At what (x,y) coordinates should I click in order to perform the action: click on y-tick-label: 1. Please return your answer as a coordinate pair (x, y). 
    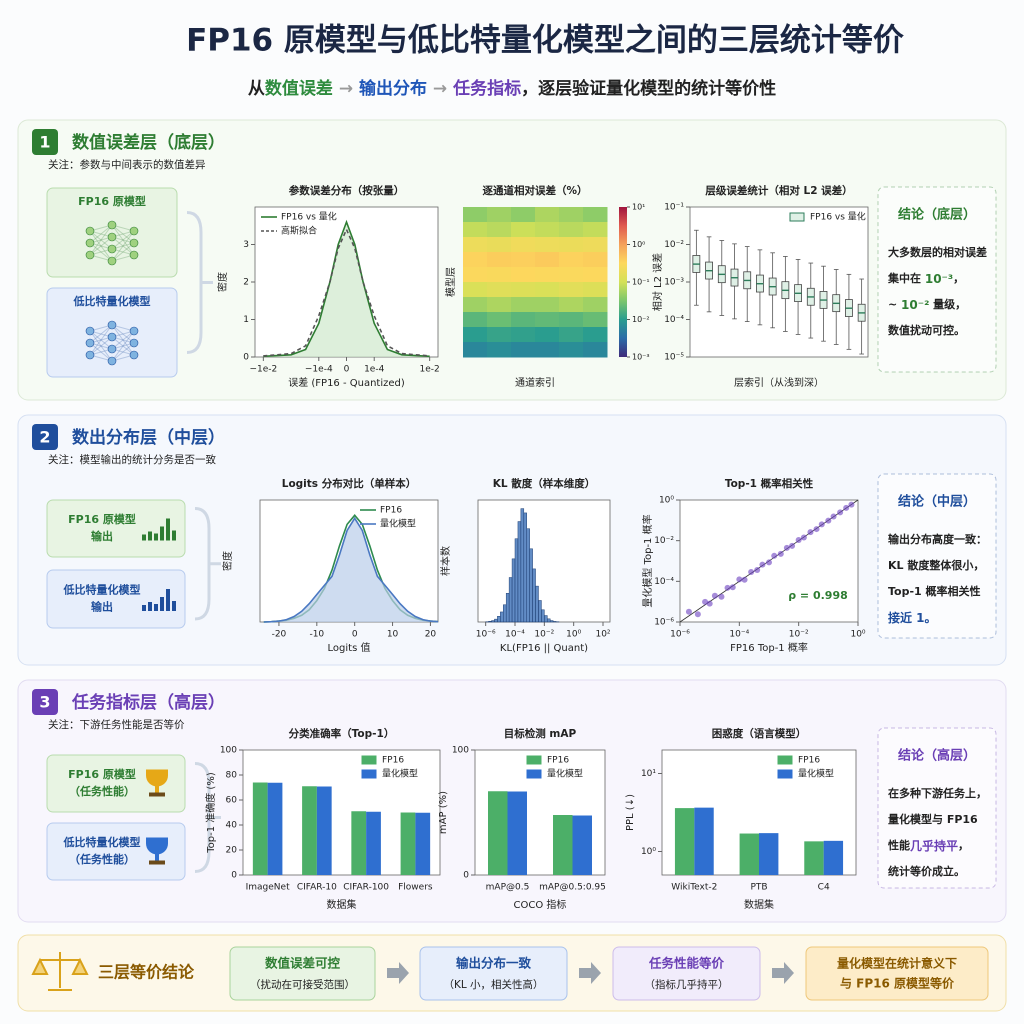
    Looking at the image, I should click on (246, 320).